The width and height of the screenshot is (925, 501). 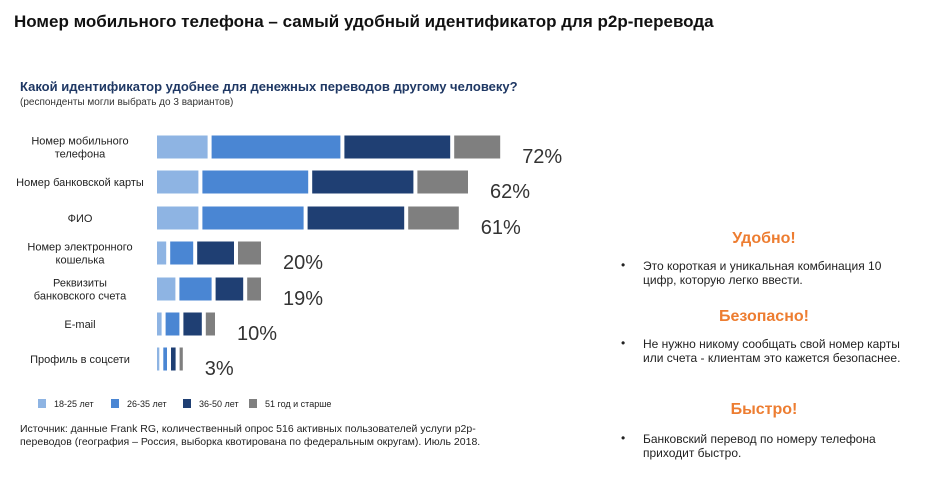 I want to click on benefit-title-convenient: Удобно!, so click(x=764, y=238).